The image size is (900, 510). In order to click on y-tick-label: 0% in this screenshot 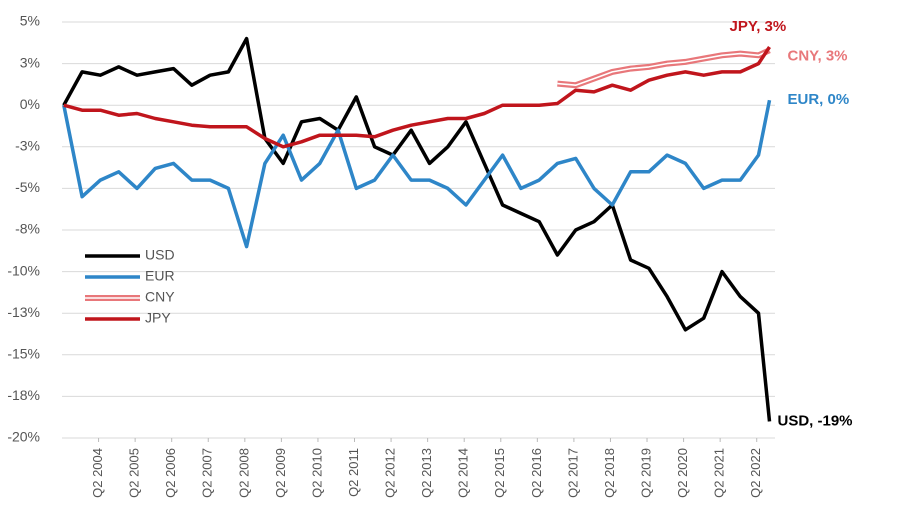, I will do `click(30, 104)`.